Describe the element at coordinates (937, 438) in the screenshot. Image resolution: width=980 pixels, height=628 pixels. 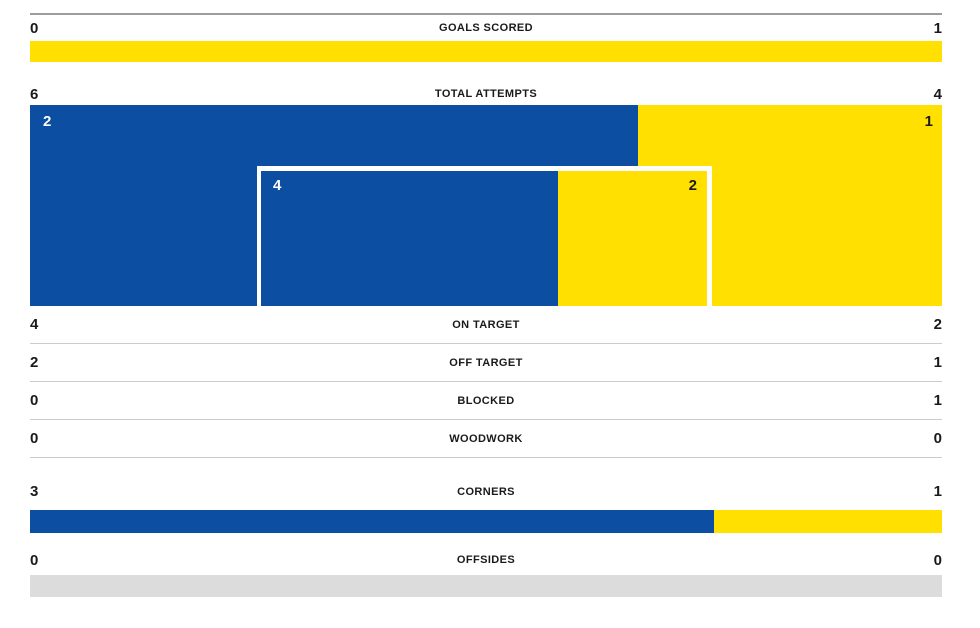
I see `woodwork-away-value: 0` at that location.